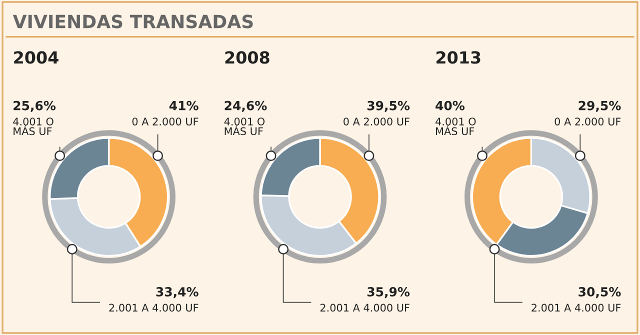  I want to click on data-label: 29,5%, so click(599, 106).